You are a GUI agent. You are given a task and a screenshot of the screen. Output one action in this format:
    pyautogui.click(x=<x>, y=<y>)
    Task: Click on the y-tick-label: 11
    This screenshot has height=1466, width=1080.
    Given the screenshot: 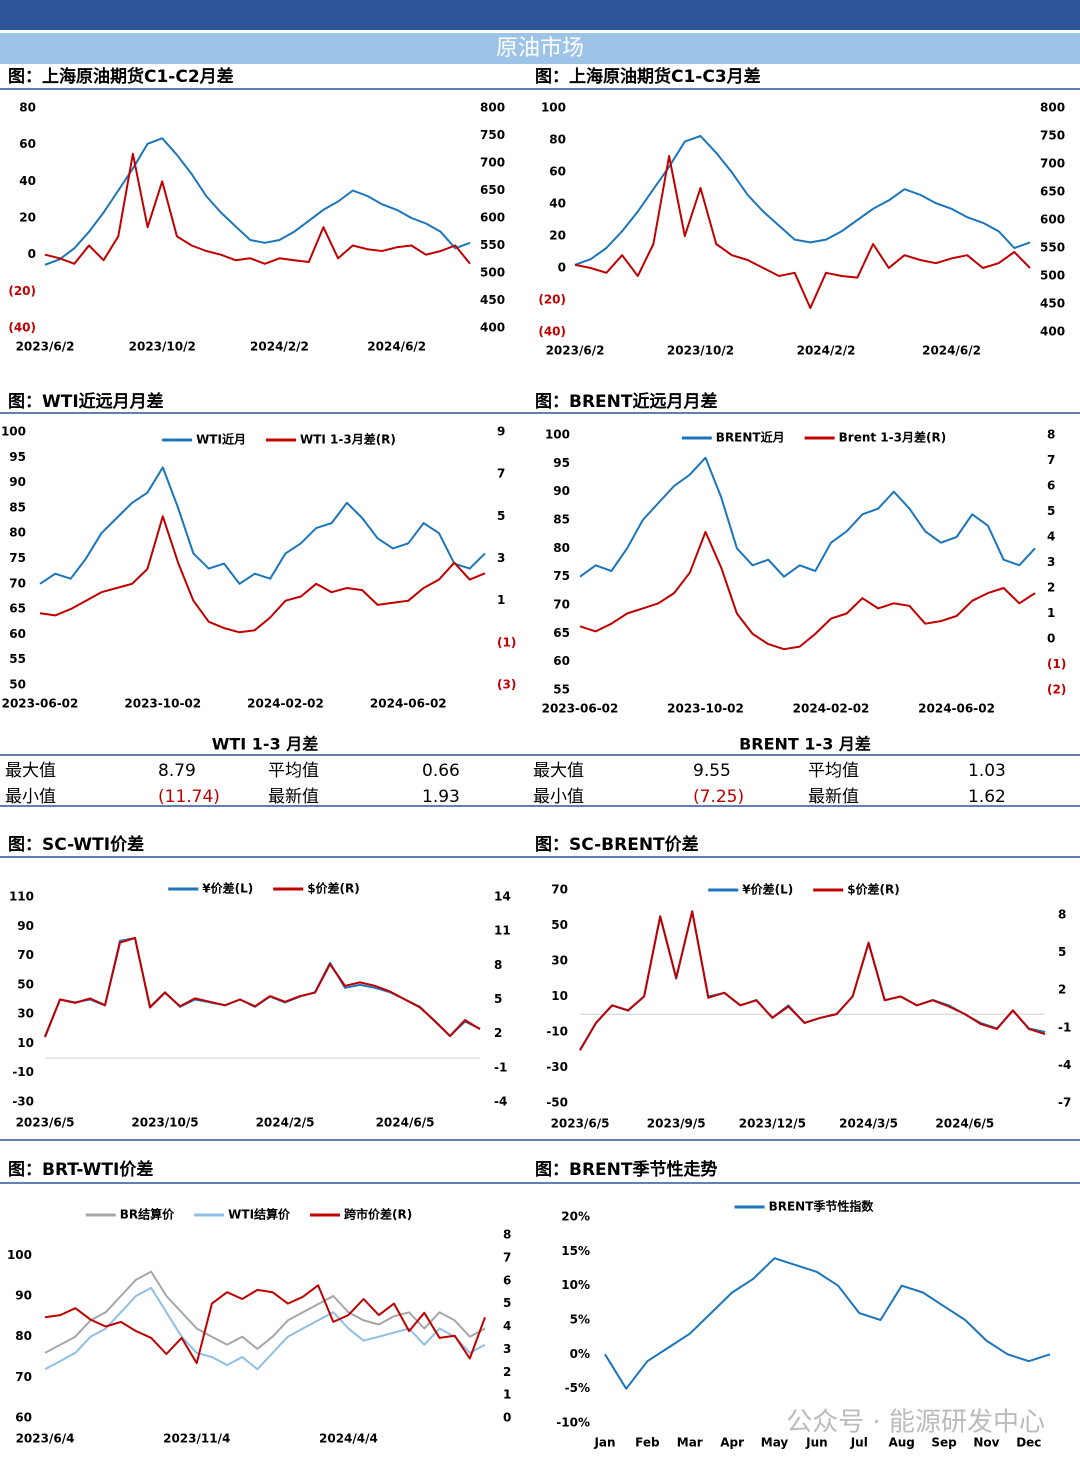 What is the action you would take?
    pyautogui.click(x=502, y=931)
    